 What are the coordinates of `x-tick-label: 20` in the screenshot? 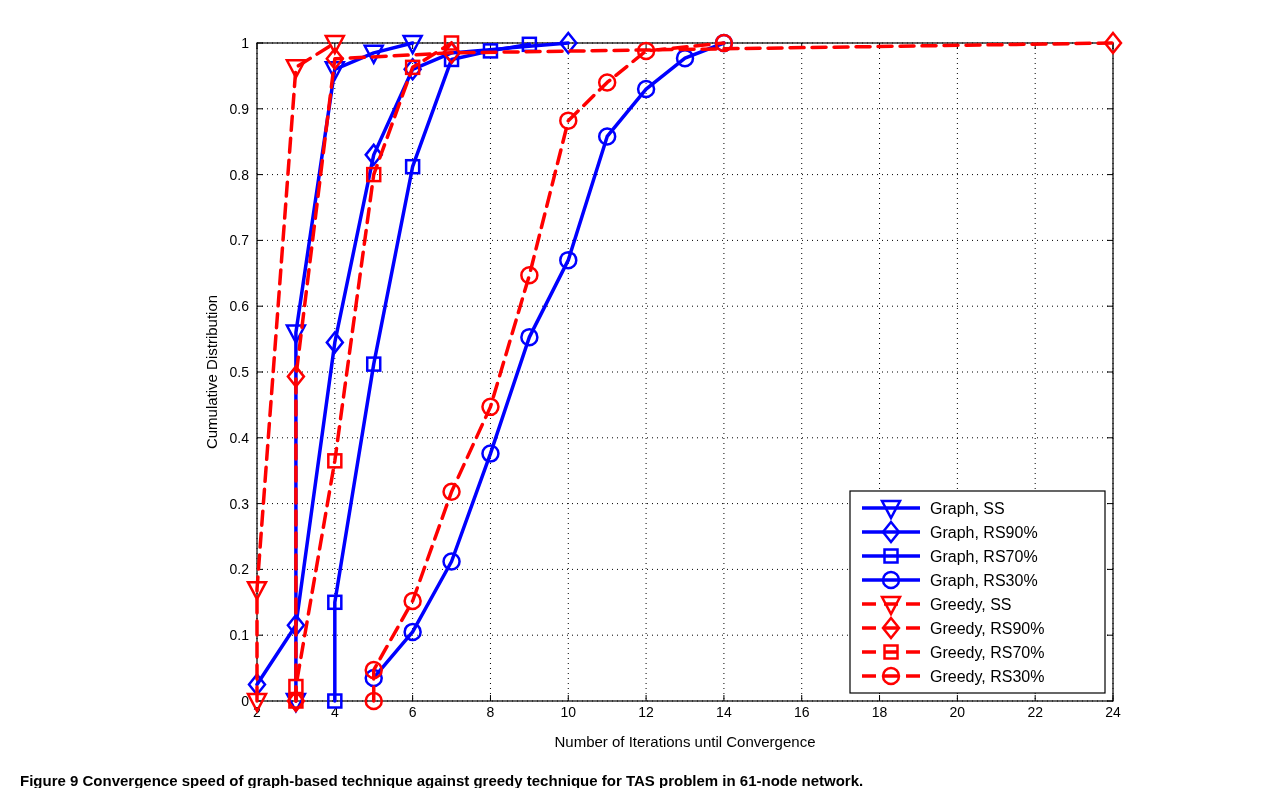 It's located at (957, 712).